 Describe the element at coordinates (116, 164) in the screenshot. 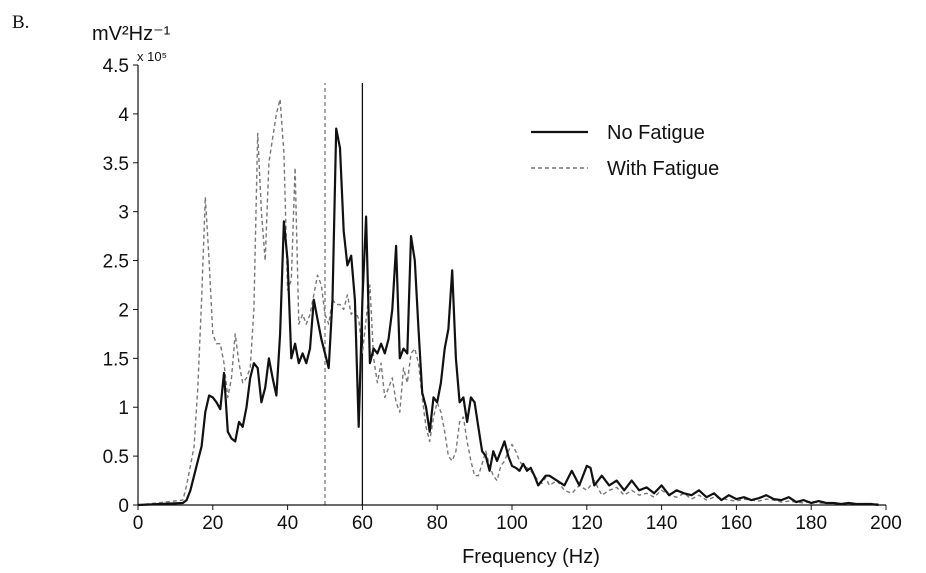

I see `y-tick-label-7: 3.5` at that location.